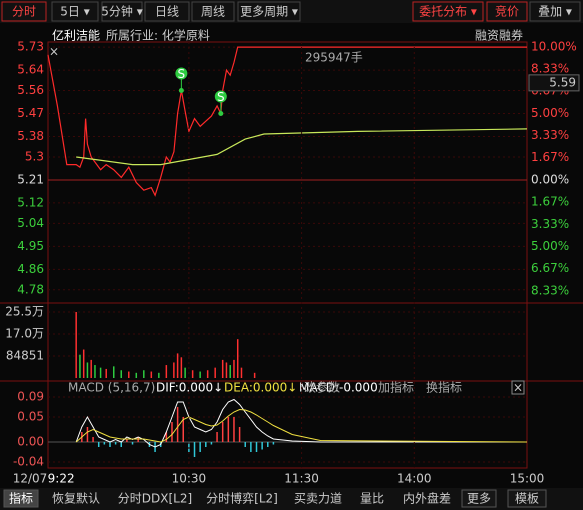 This screenshot has height=510, width=583. What do you see at coordinates (318, 499) in the screenshot?
I see `bottom-tab: 买卖力道` at bounding box center [318, 499].